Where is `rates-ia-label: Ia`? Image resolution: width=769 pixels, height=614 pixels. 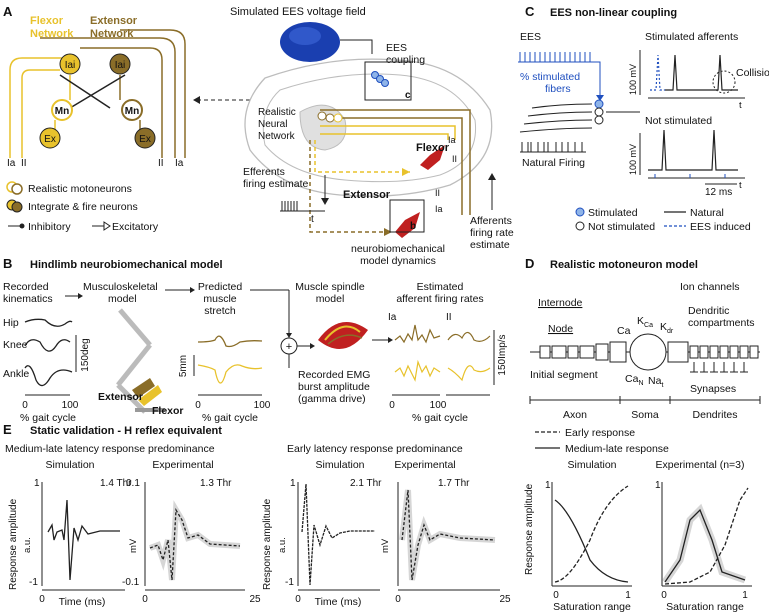
rates-ia-label: Ia is located at coordinates (392, 317).